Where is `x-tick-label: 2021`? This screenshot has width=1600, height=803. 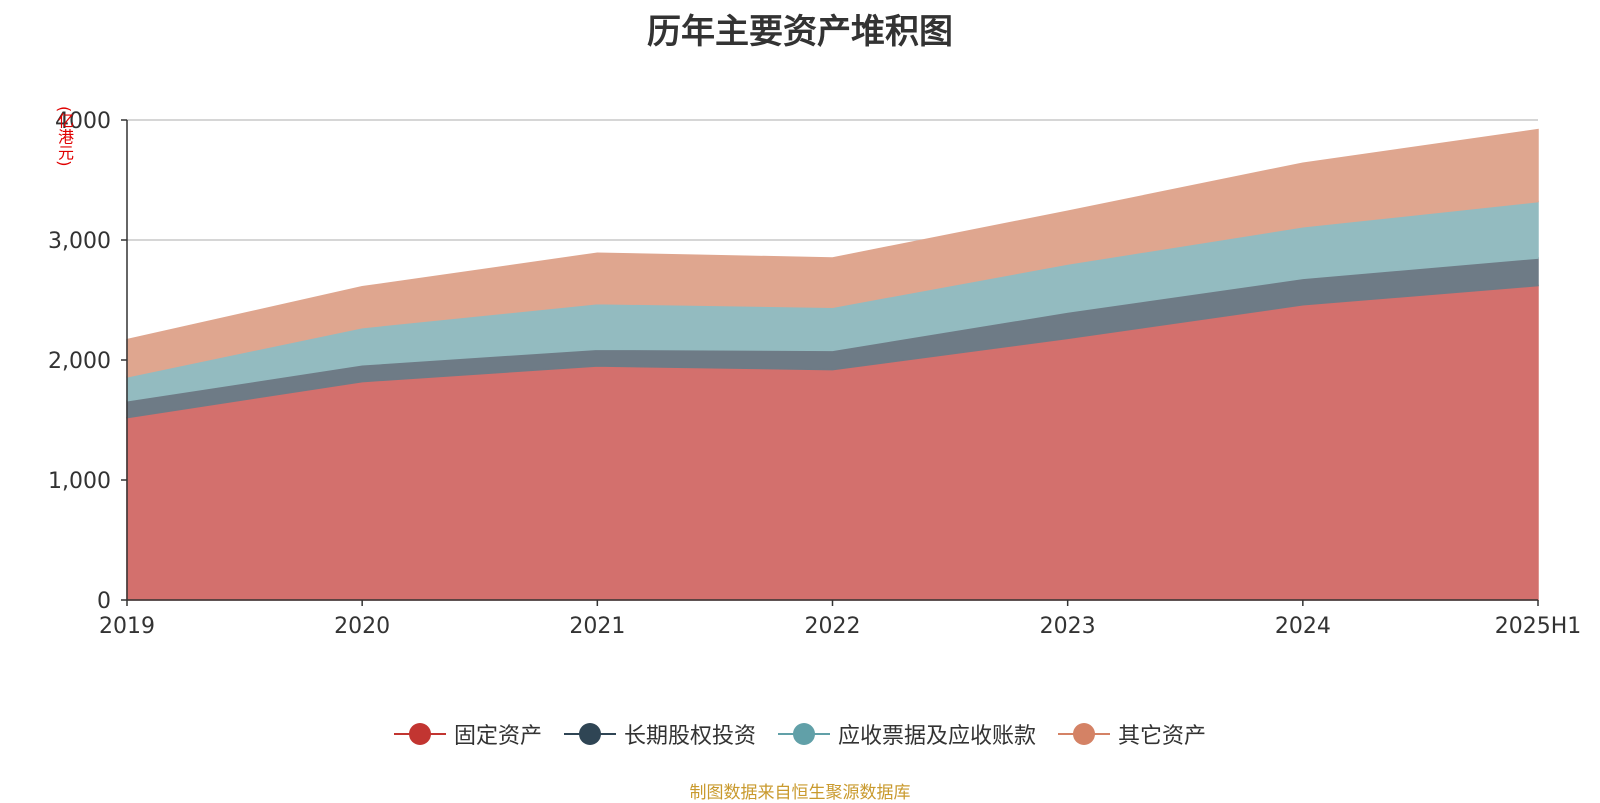
x-tick-label: 2021 is located at coordinates (597, 626).